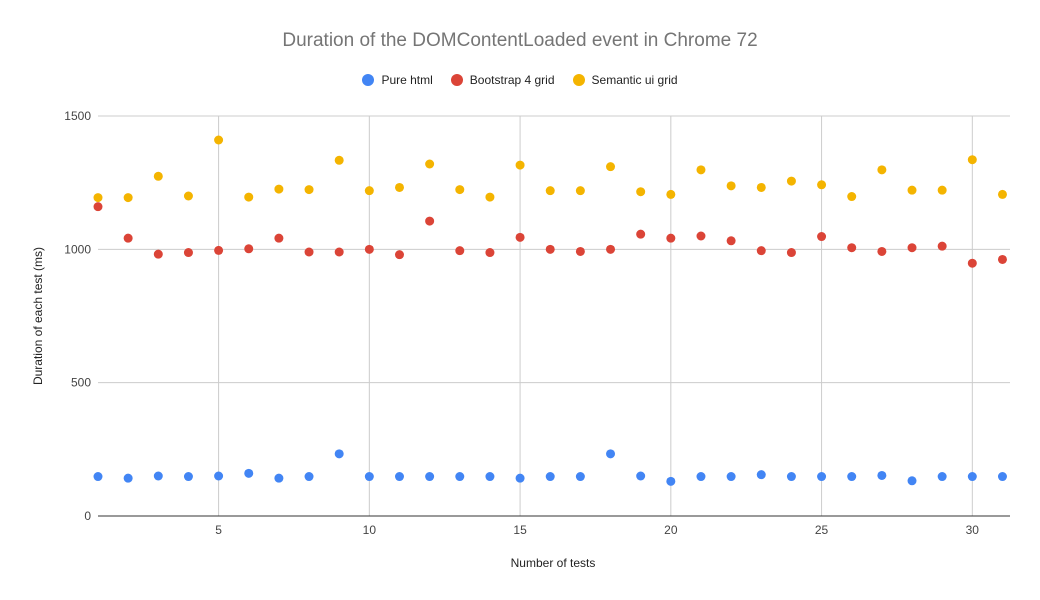 The image size is (1040, 600). I want to click on legend-swatch-bootstrap, so click(456, 80).